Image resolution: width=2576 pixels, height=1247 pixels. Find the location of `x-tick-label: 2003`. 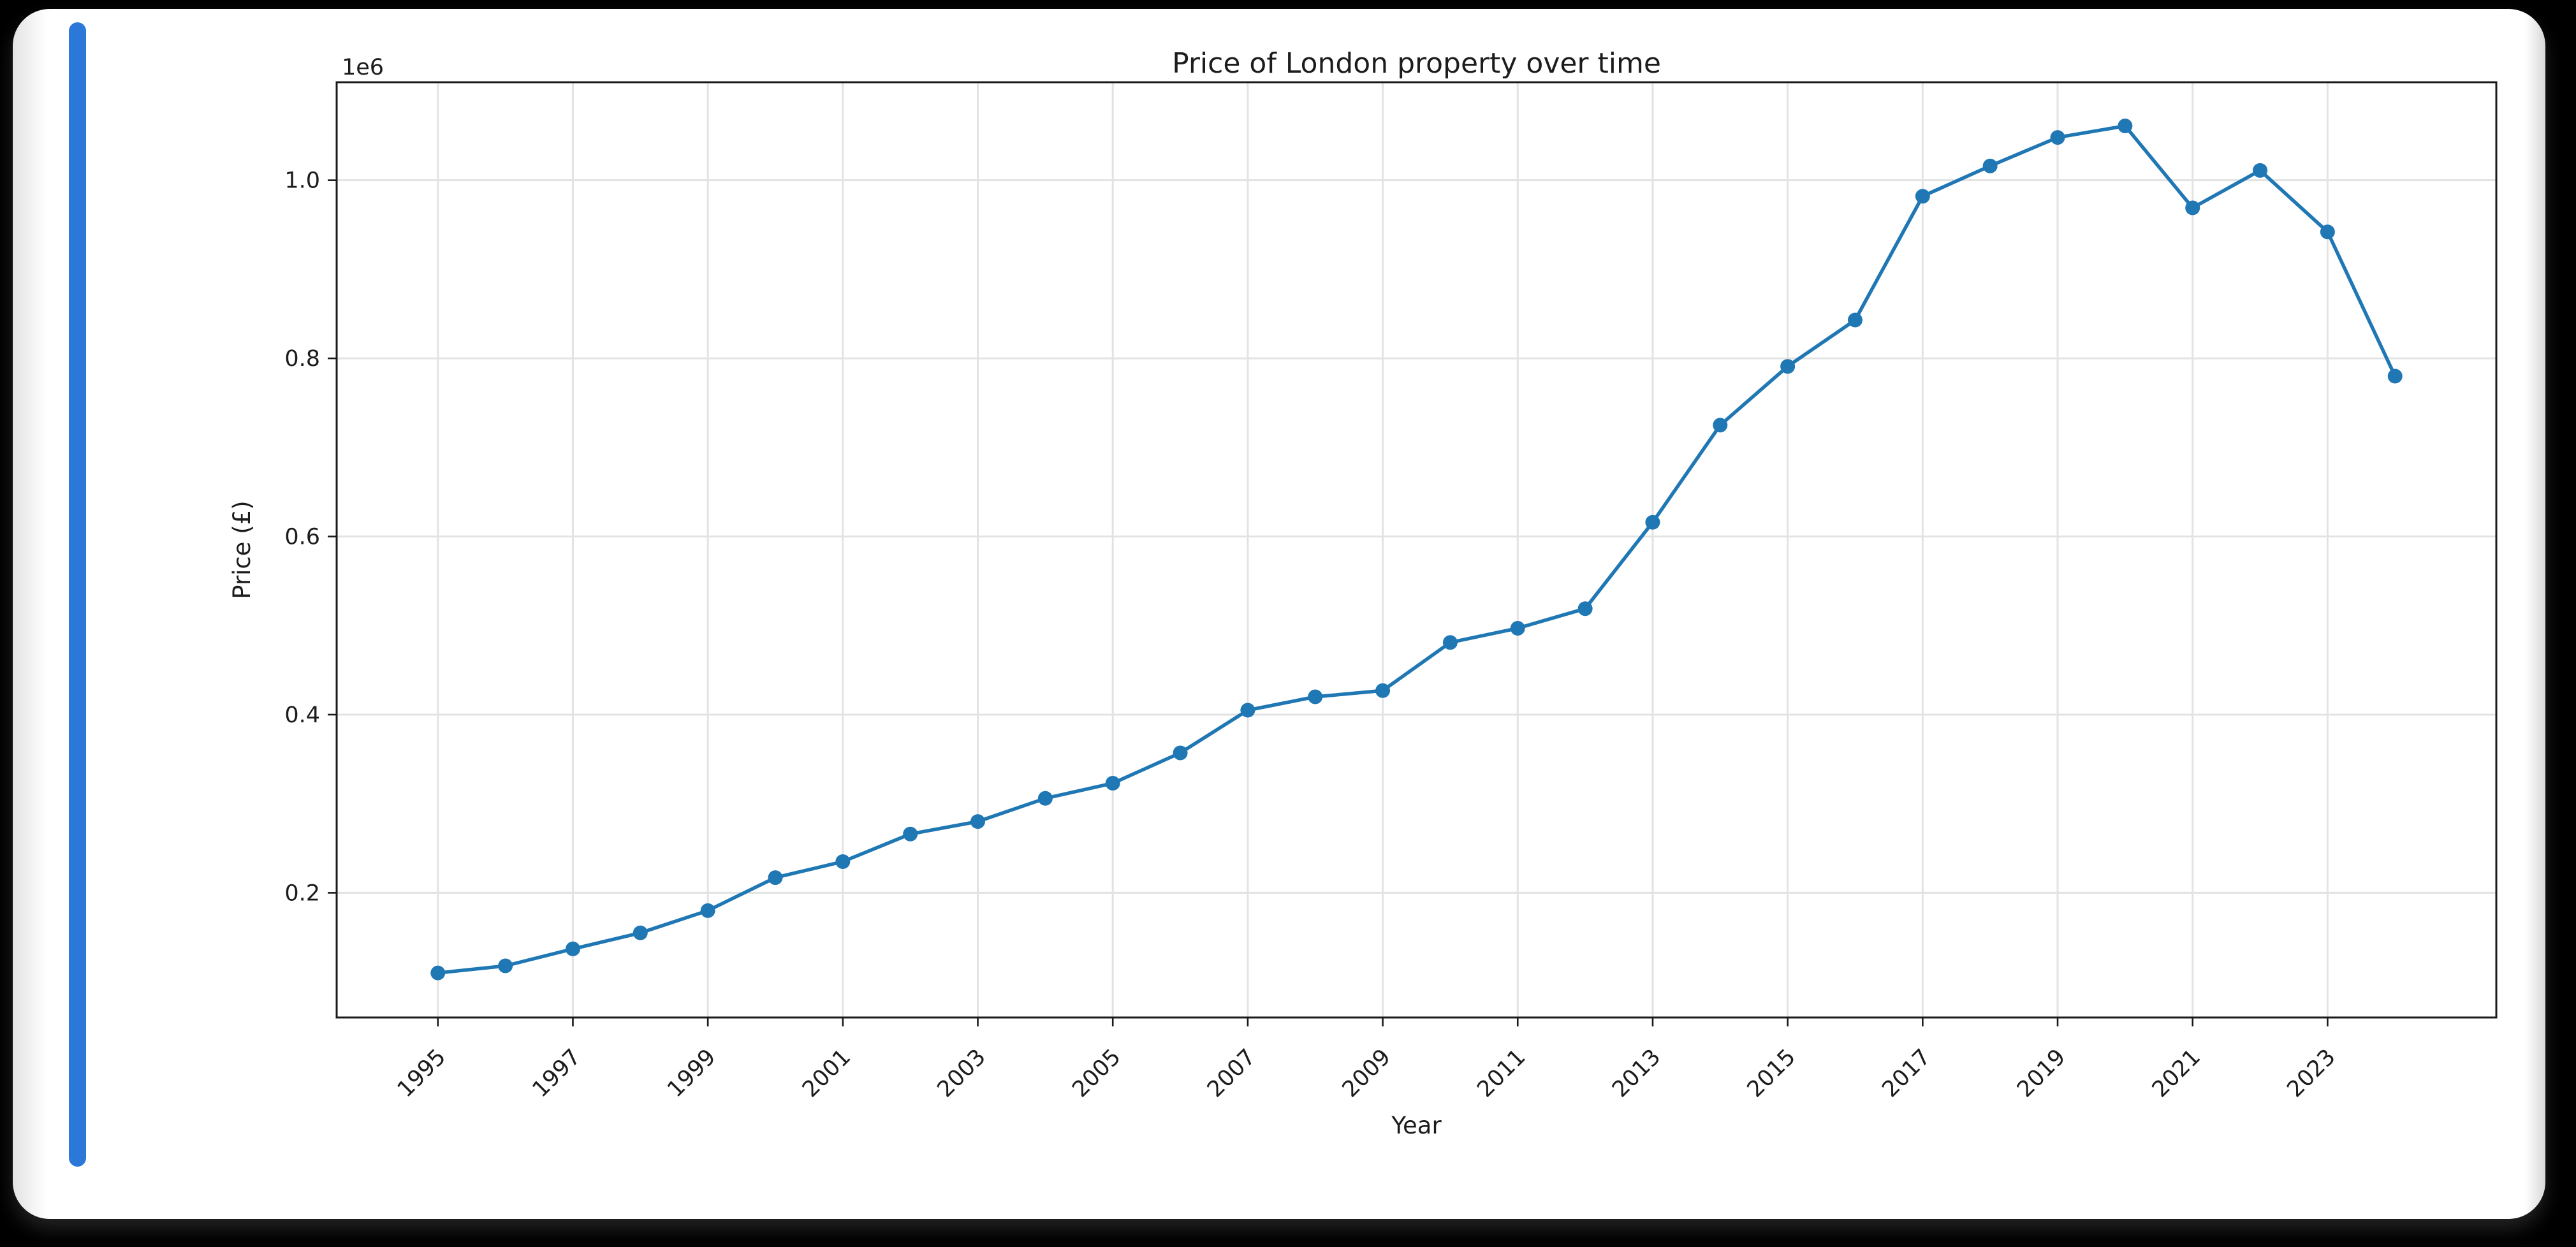

x-tick-label: 2003 is located at coordinates (962, 1073).